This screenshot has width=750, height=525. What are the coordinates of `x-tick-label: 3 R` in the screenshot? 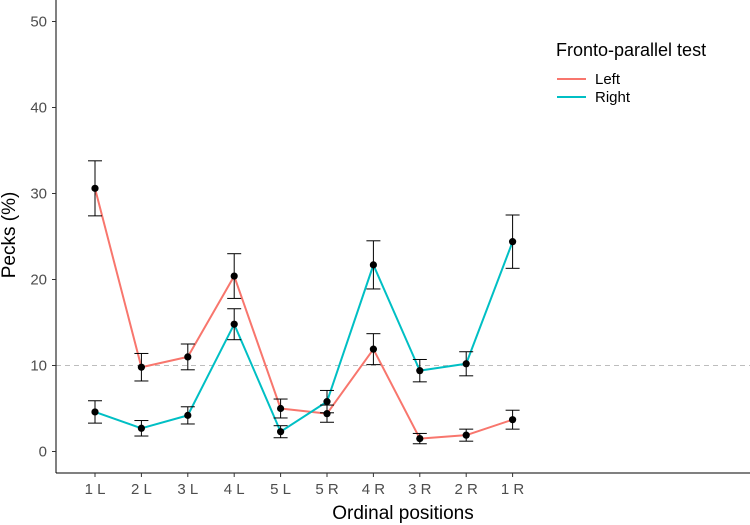 It's located at (420, 489).